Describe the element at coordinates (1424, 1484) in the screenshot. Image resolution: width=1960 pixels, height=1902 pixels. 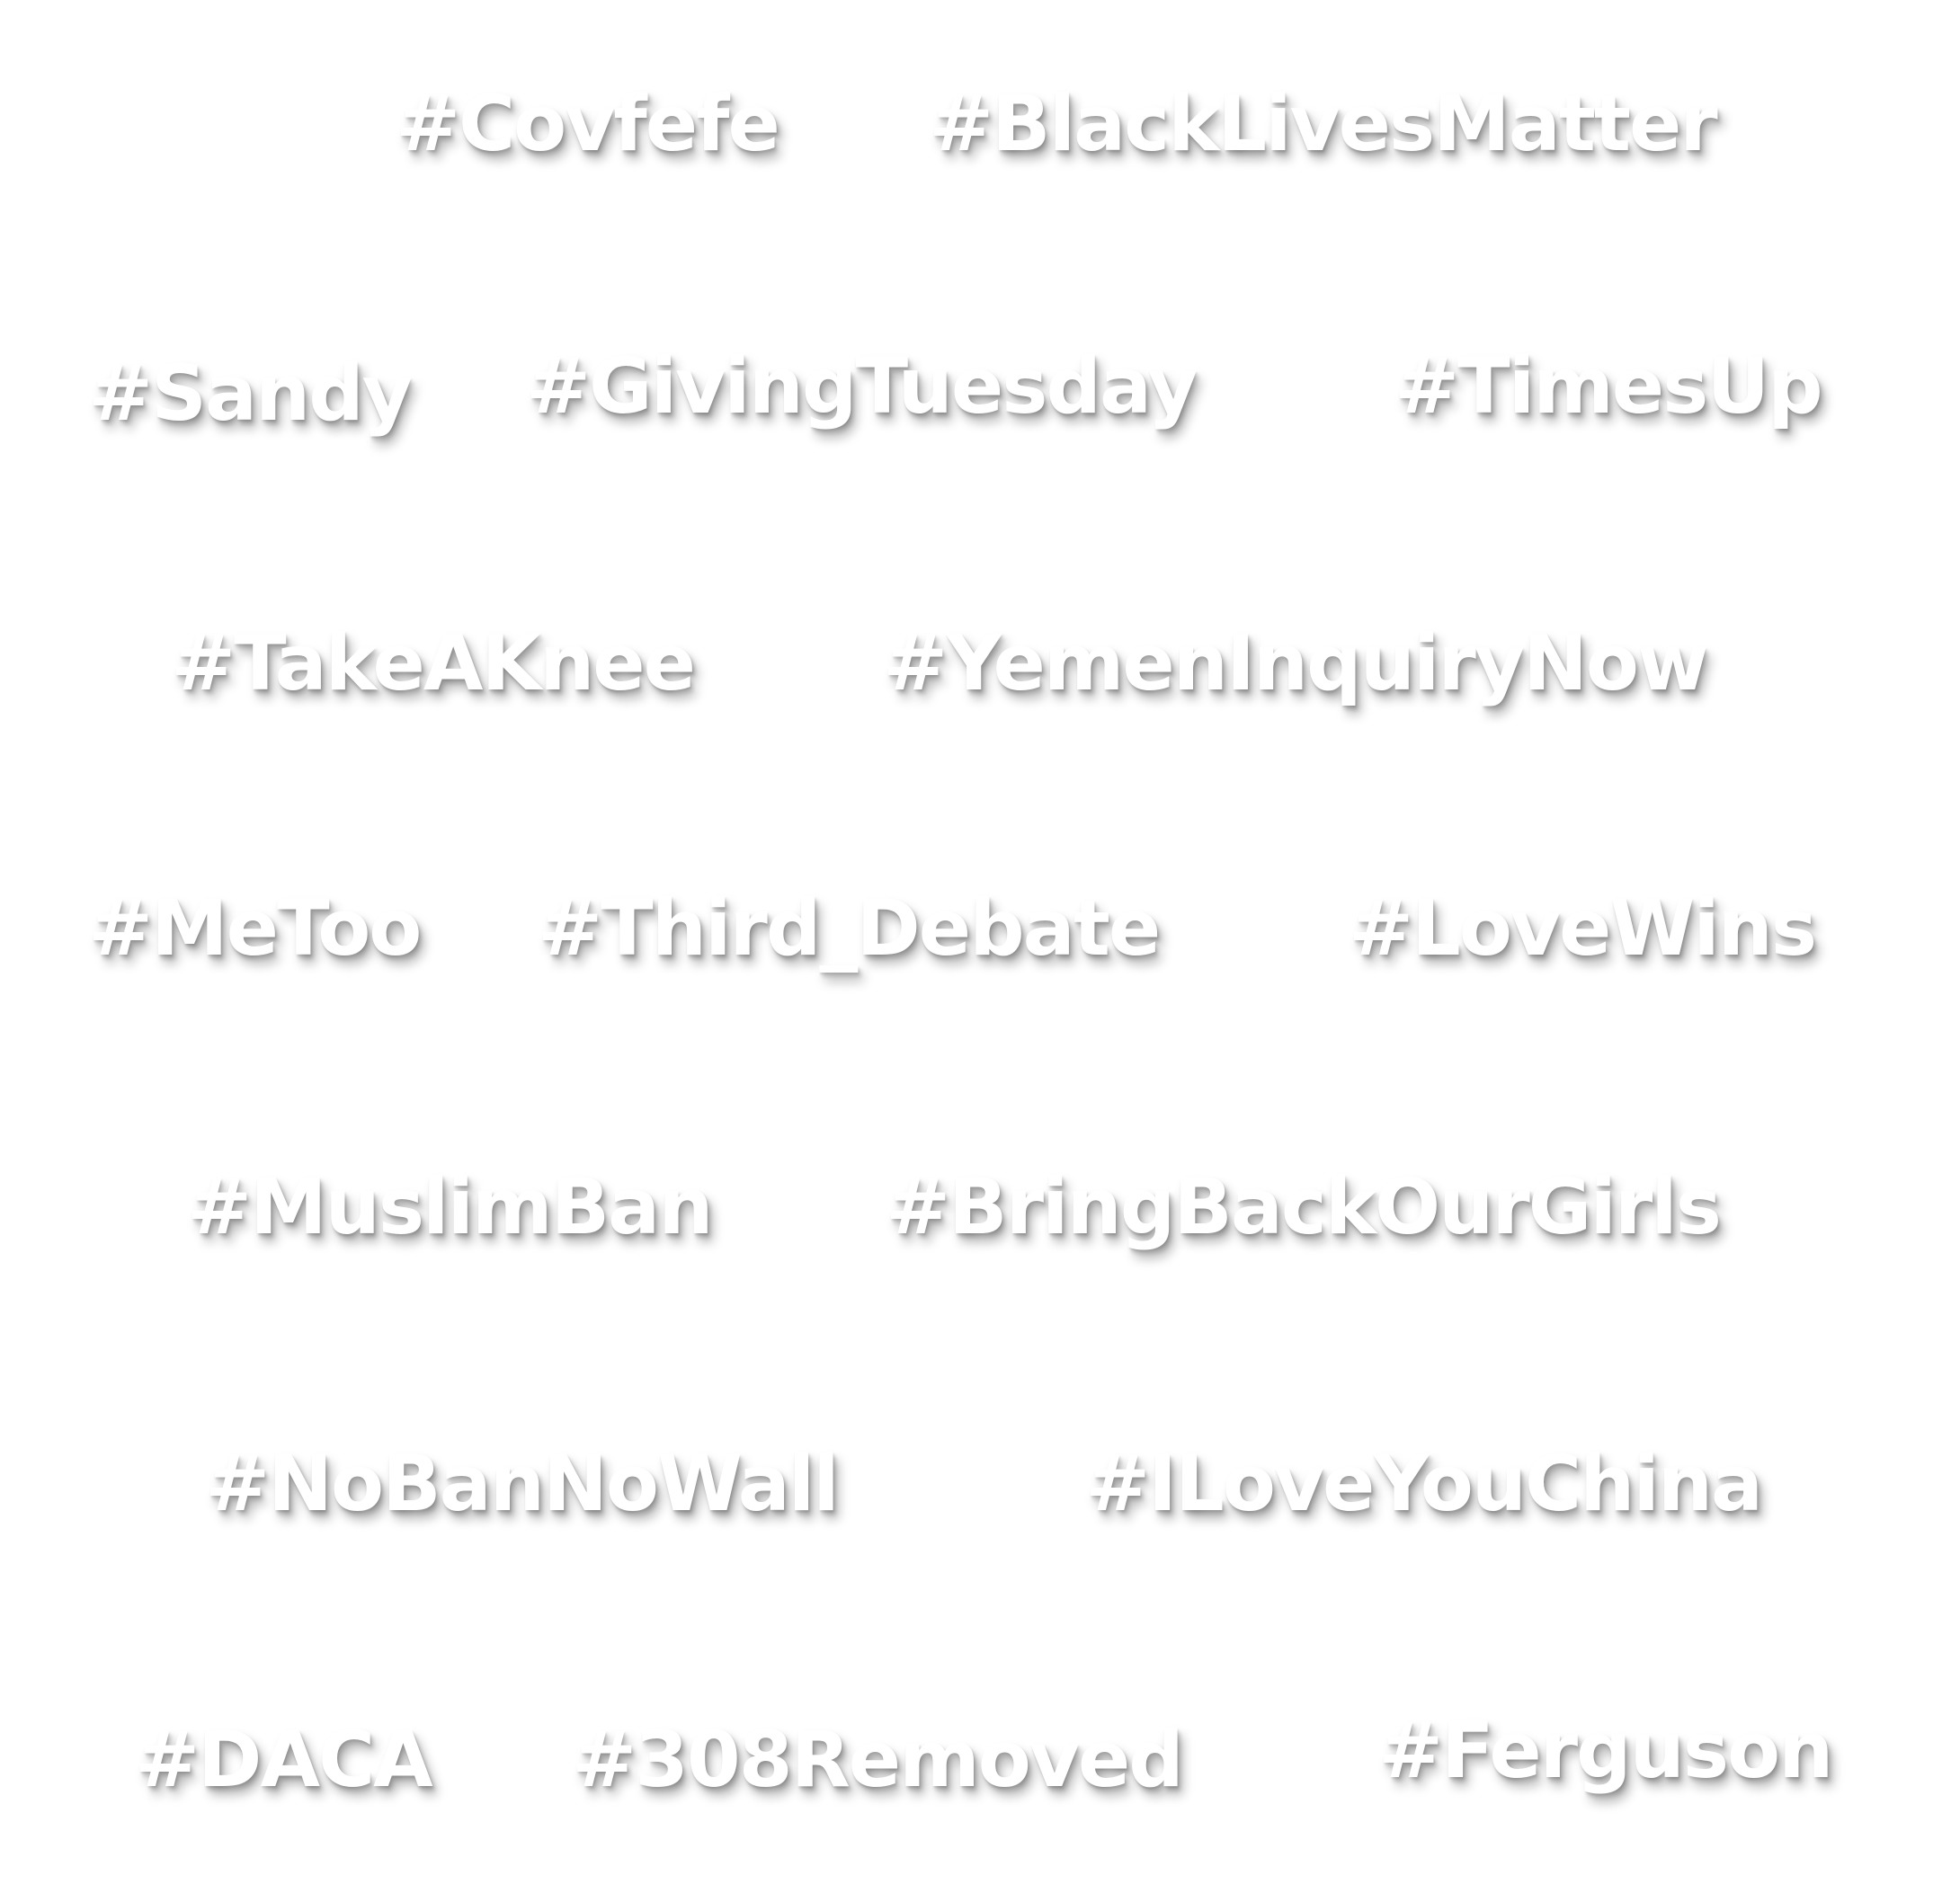
I see `hashtag-iloveyouchina: #ILoveYouChina` at that location.